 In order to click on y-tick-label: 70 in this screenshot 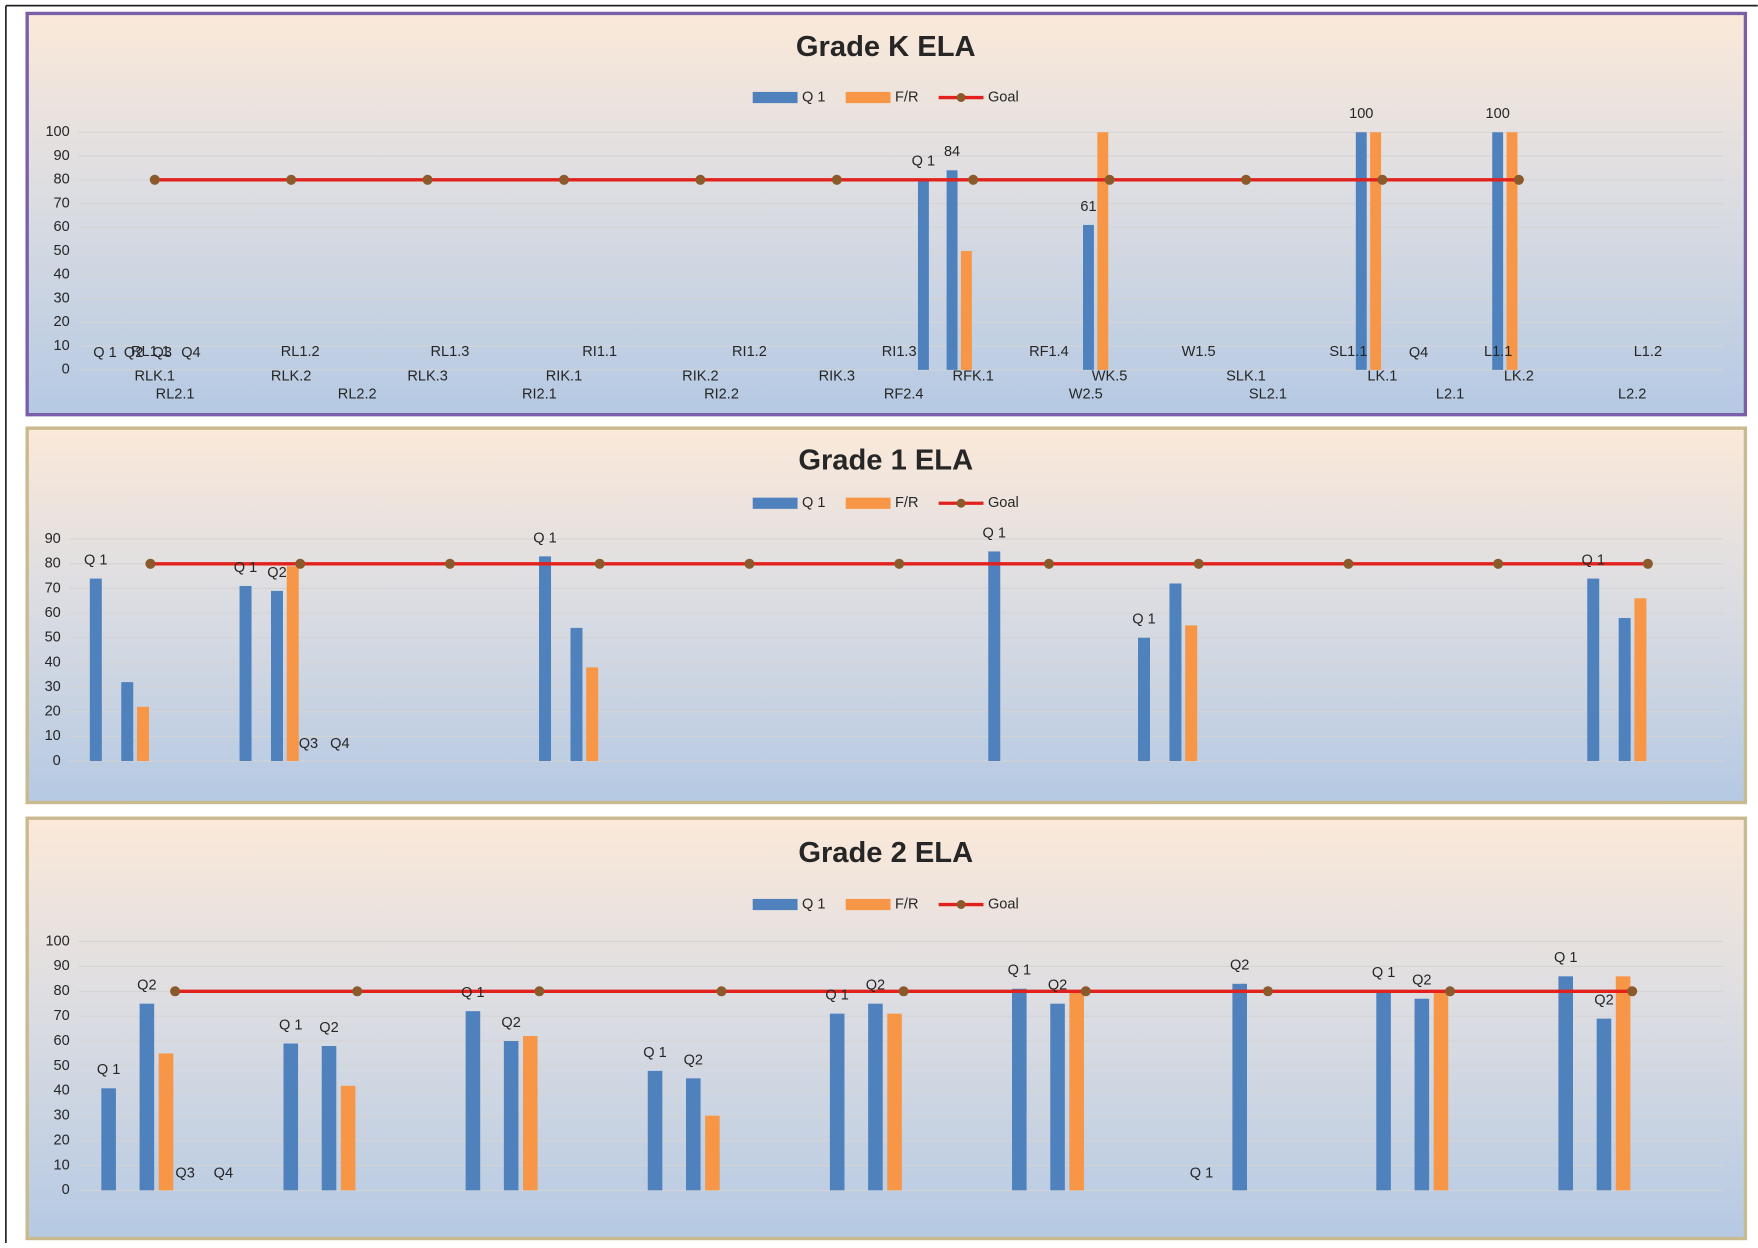, I will do `click(53, 588)`.